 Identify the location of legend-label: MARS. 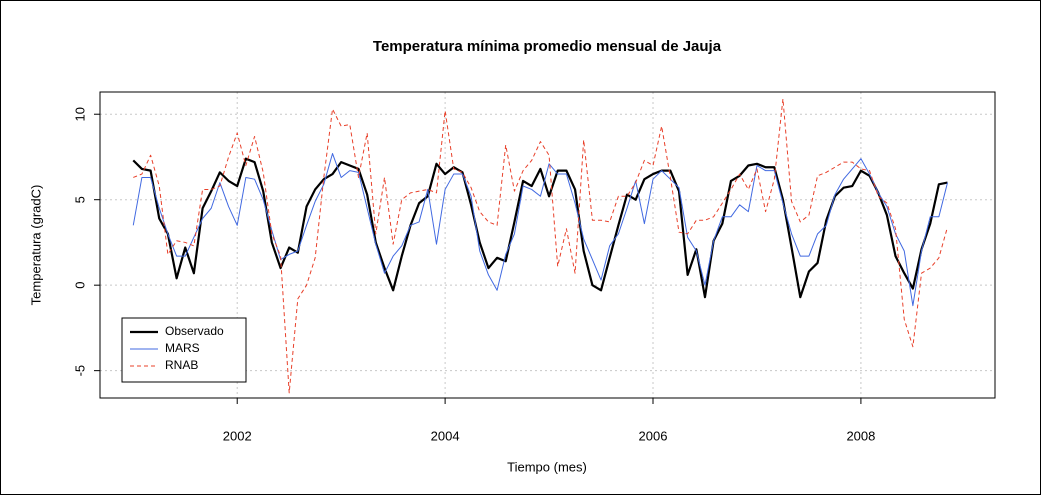
(182, 348).